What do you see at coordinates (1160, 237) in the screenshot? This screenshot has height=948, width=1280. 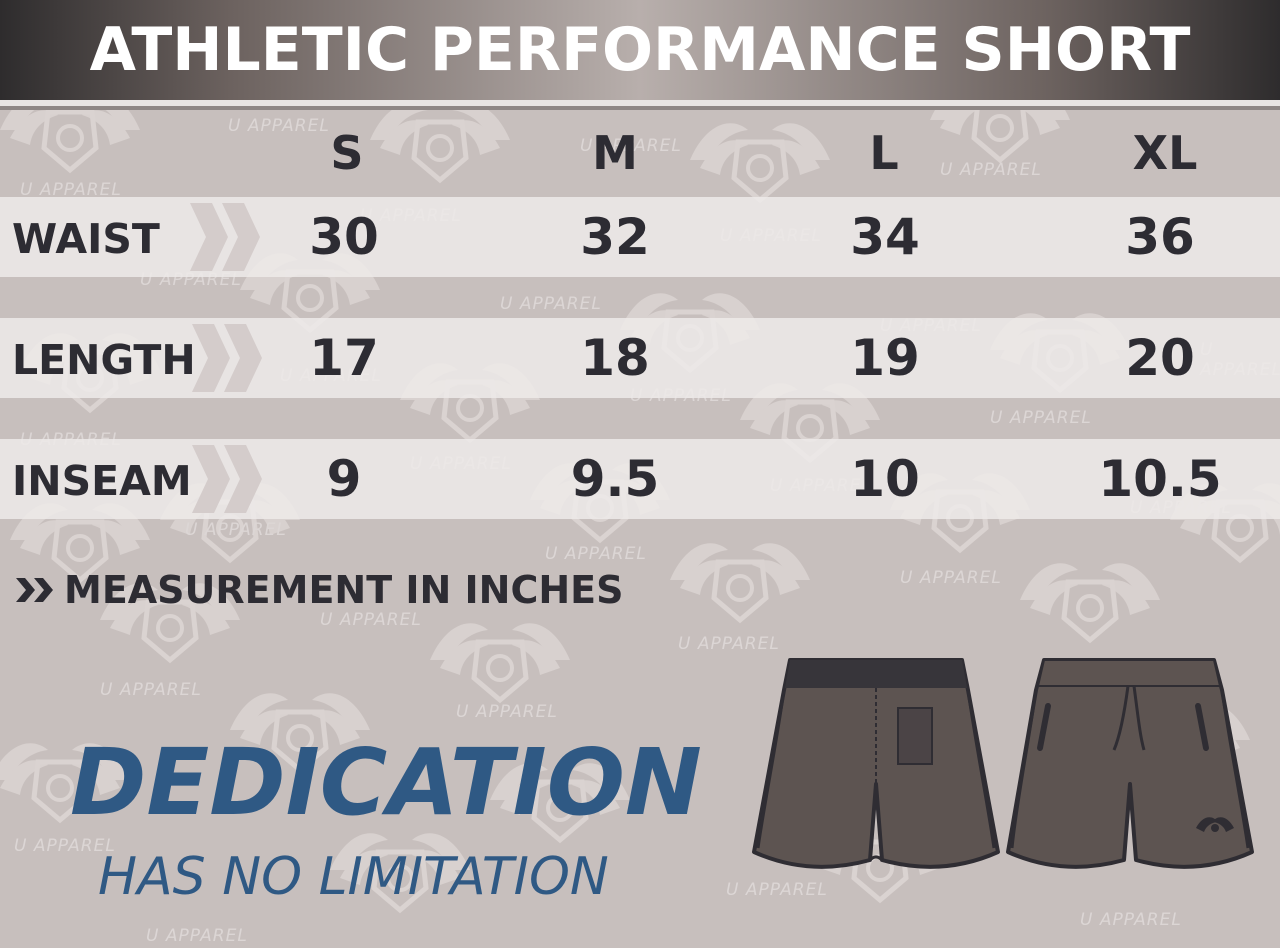 I see `waist-value-xl: 36` at bounding box center [1160, 237].